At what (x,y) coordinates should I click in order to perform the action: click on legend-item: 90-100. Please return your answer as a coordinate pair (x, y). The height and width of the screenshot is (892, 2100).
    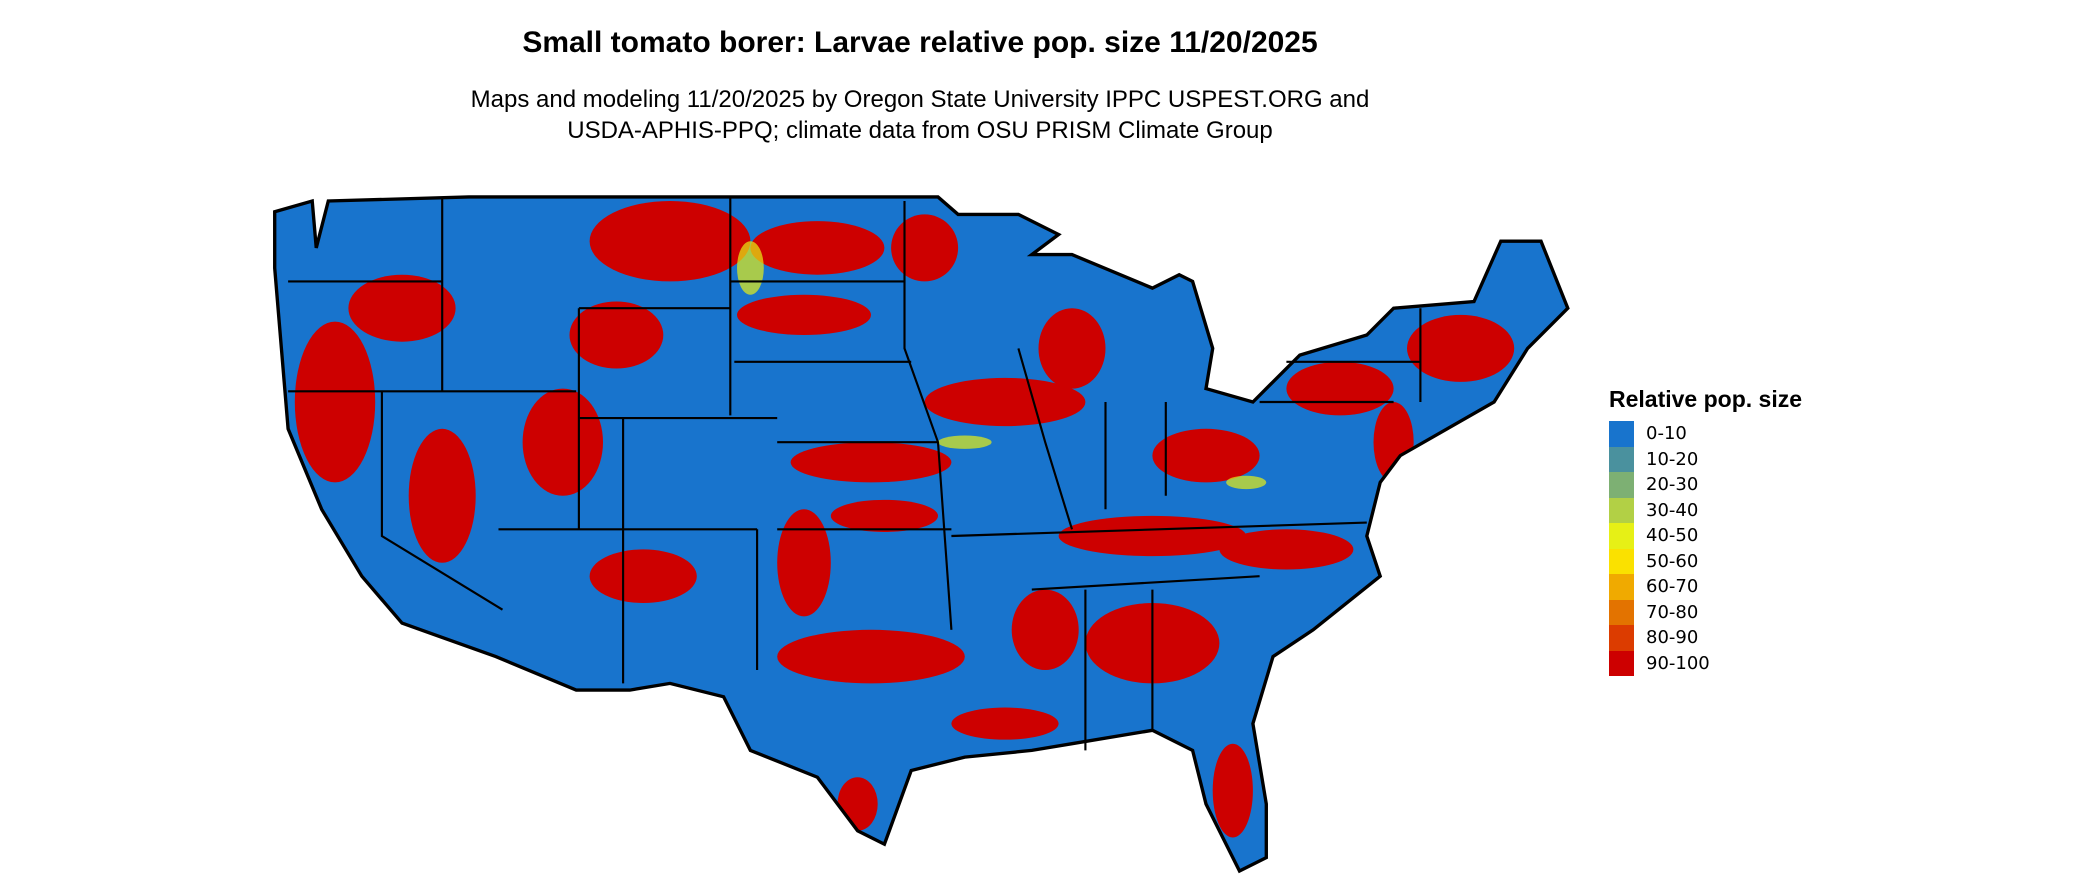
    Looking at the image, I should click on (1705, 663).